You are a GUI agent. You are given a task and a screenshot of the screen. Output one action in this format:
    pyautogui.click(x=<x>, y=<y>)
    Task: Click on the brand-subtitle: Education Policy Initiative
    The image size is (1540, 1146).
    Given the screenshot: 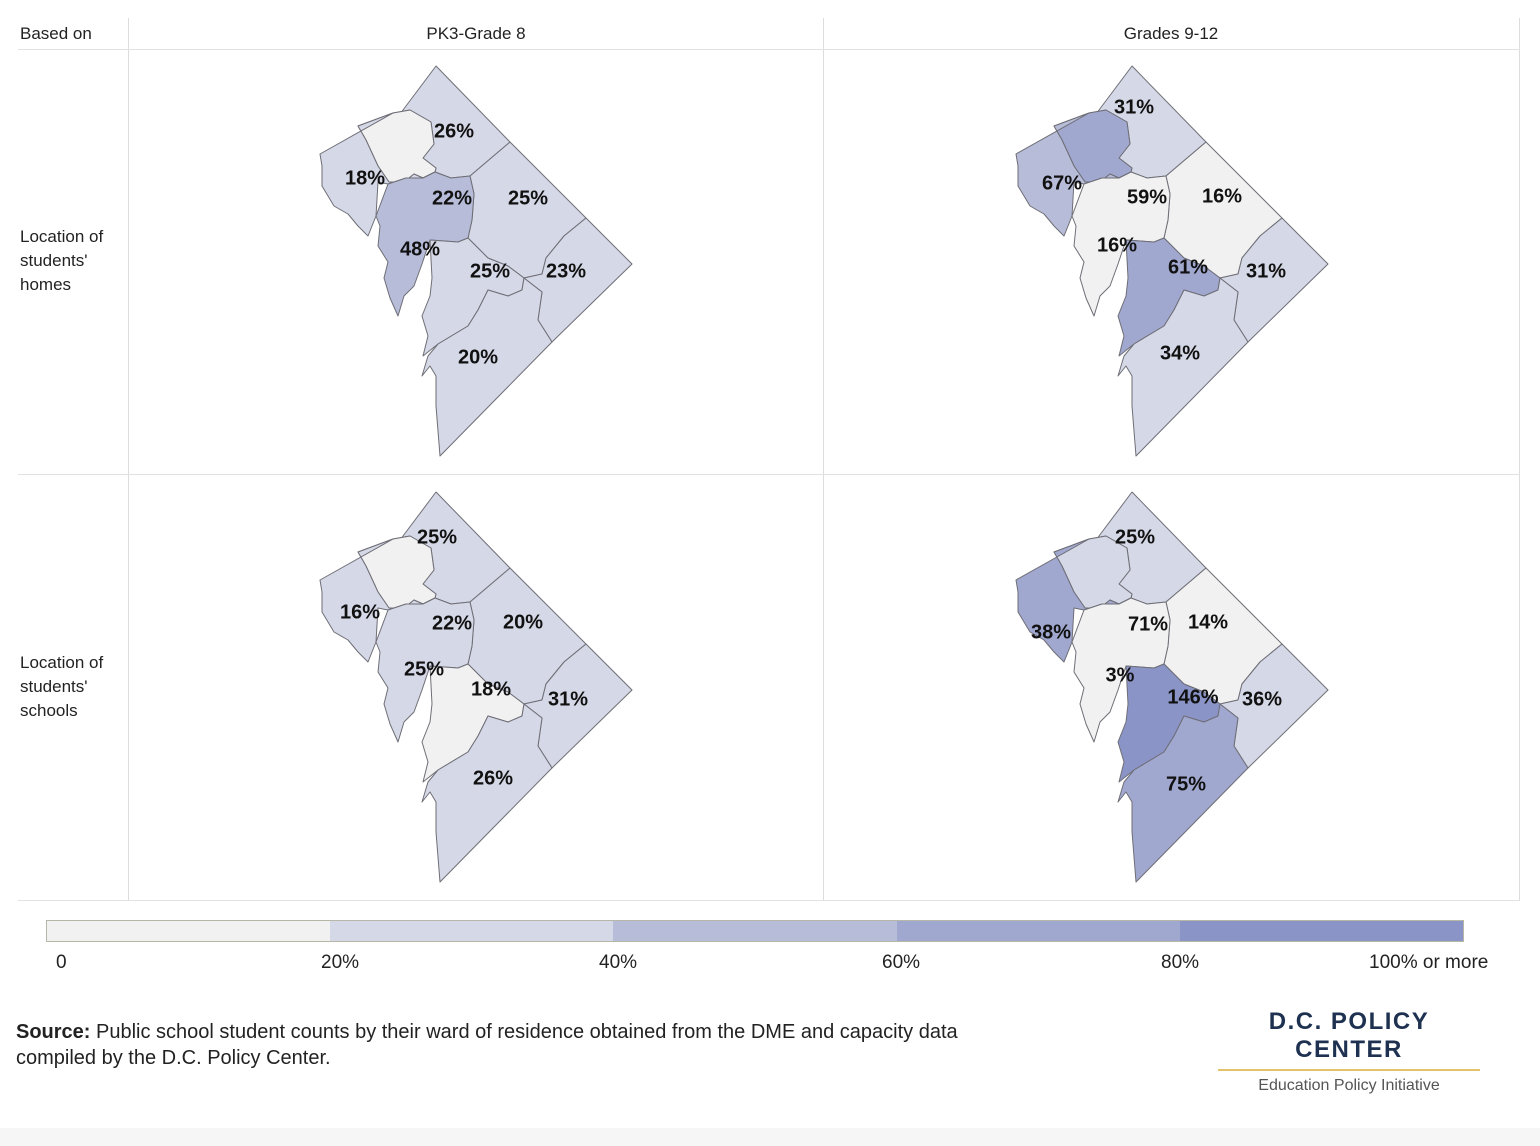 What is the action you would take?
    pyautogui.click(x=1349, y=1085)
    